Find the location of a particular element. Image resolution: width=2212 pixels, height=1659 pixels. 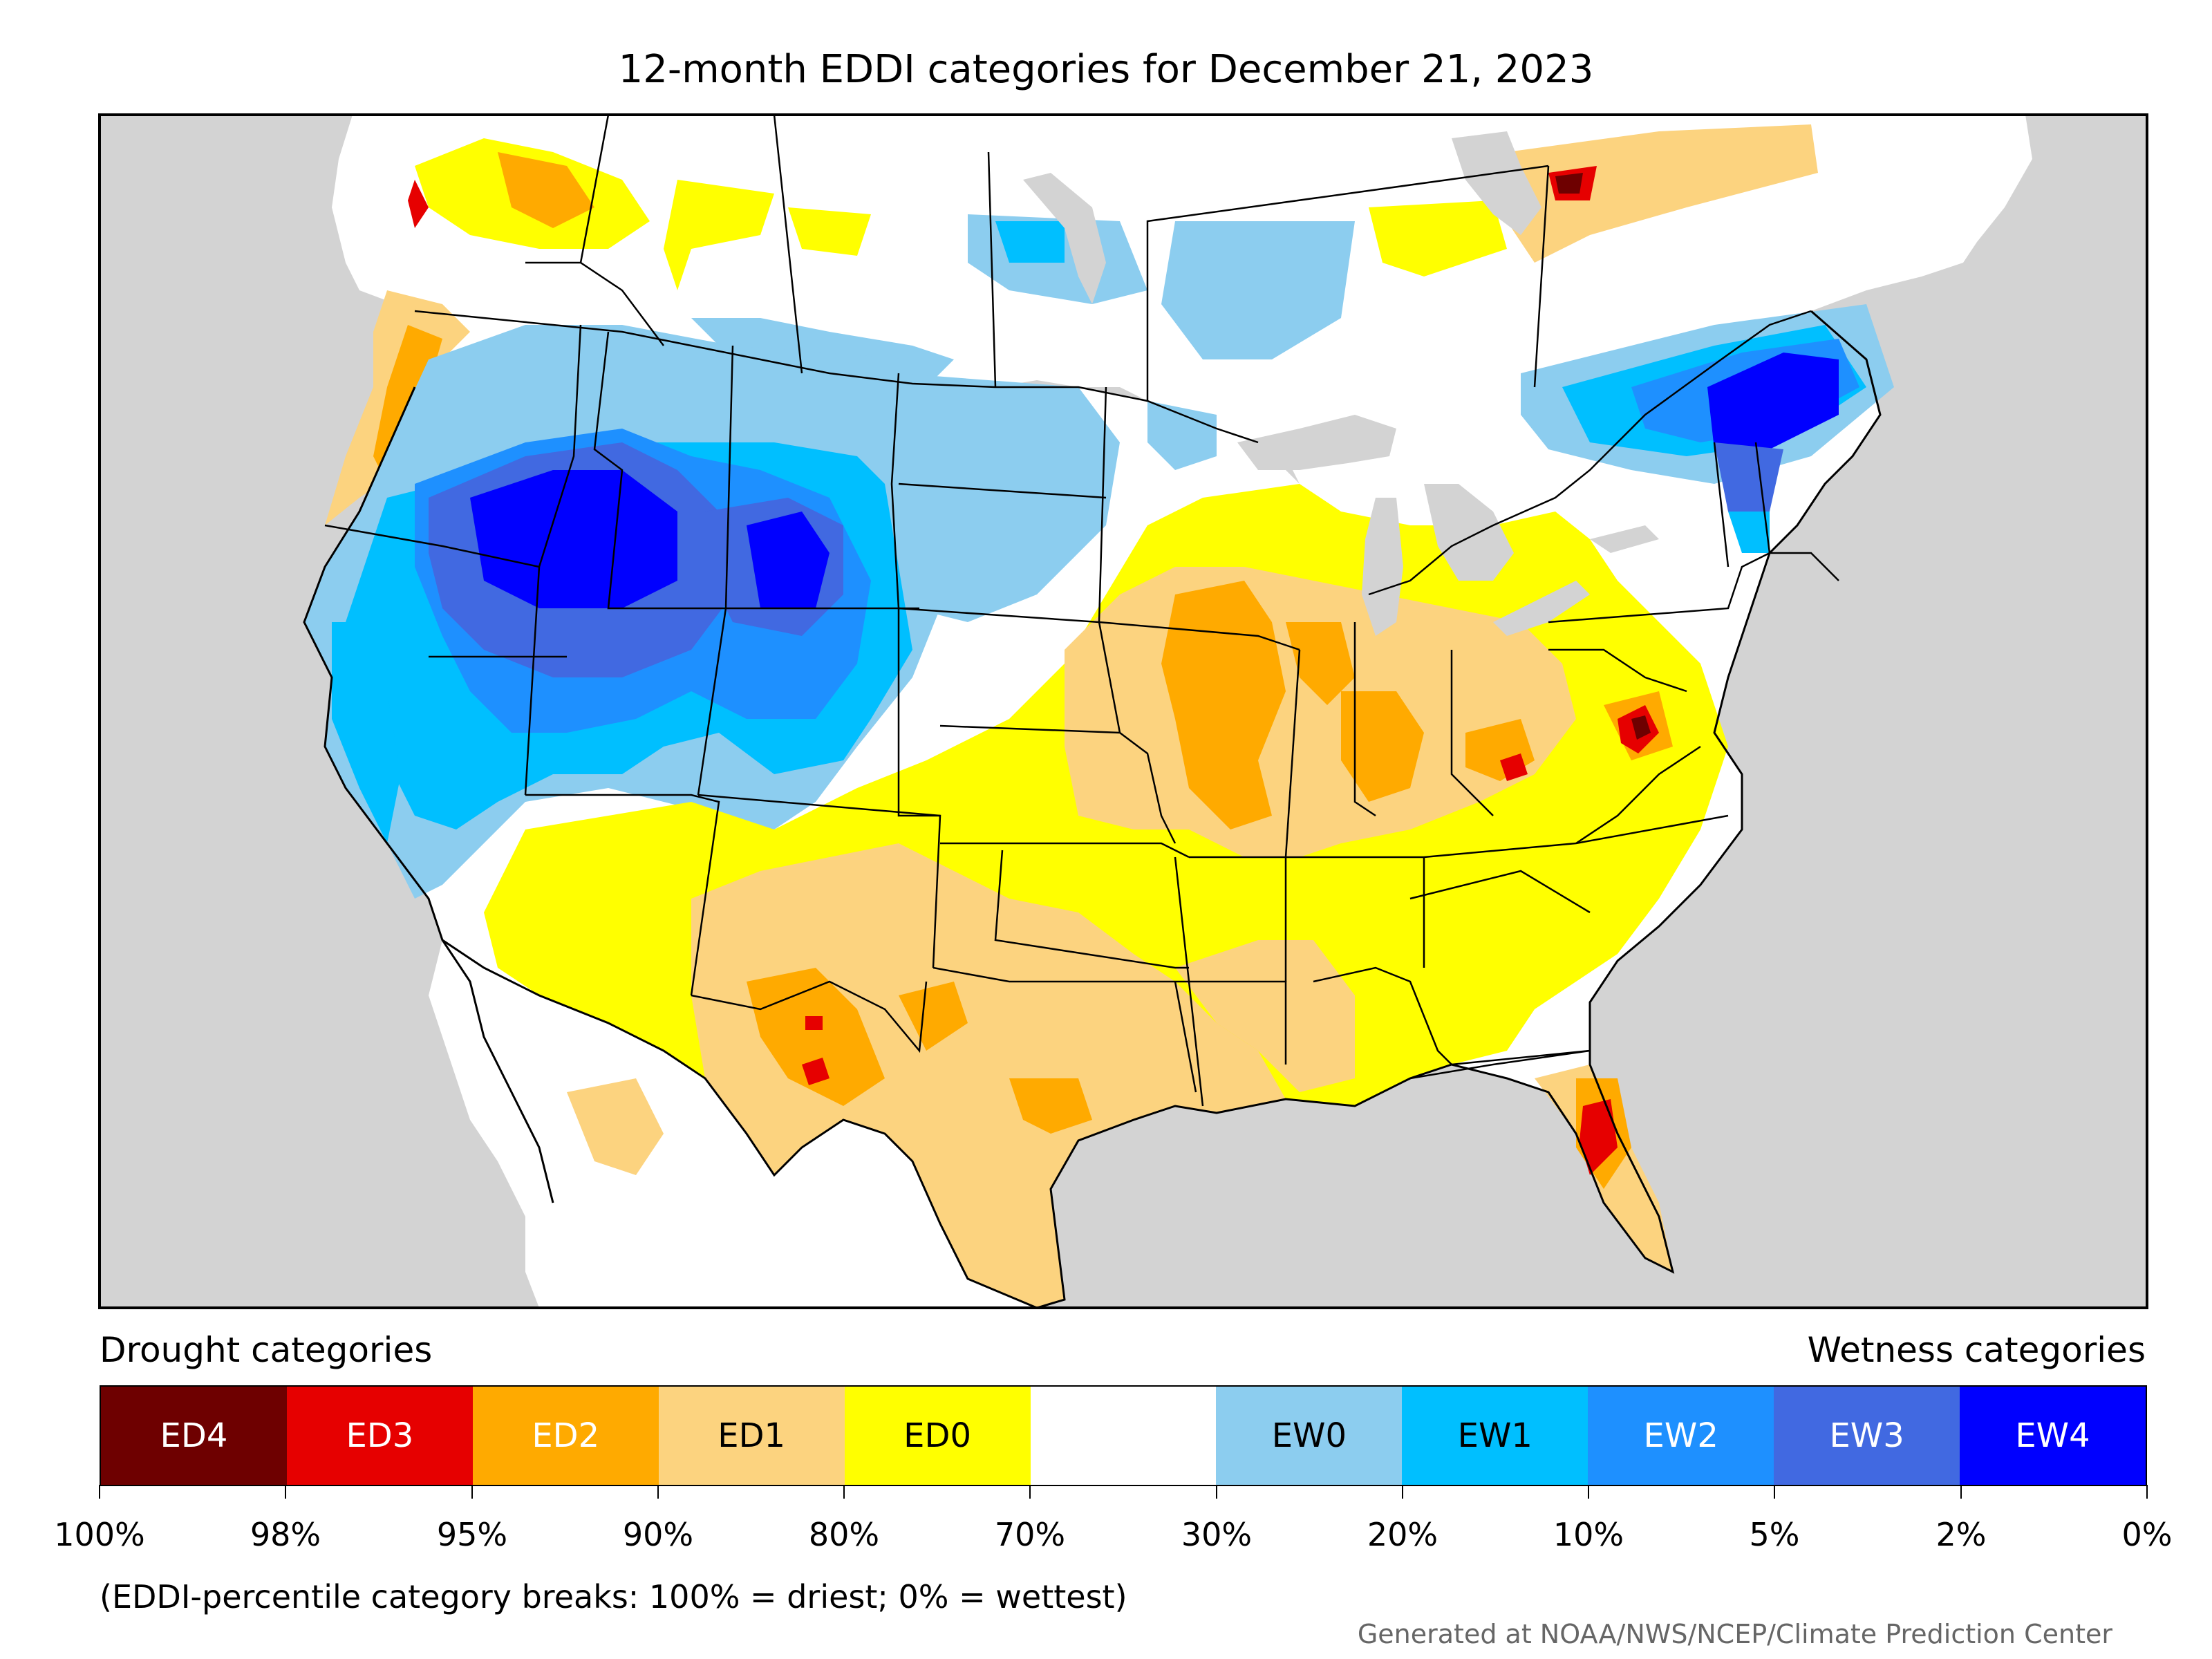

colorbar-segment-ed1: ED1 is located at coordinates (751, 1436).